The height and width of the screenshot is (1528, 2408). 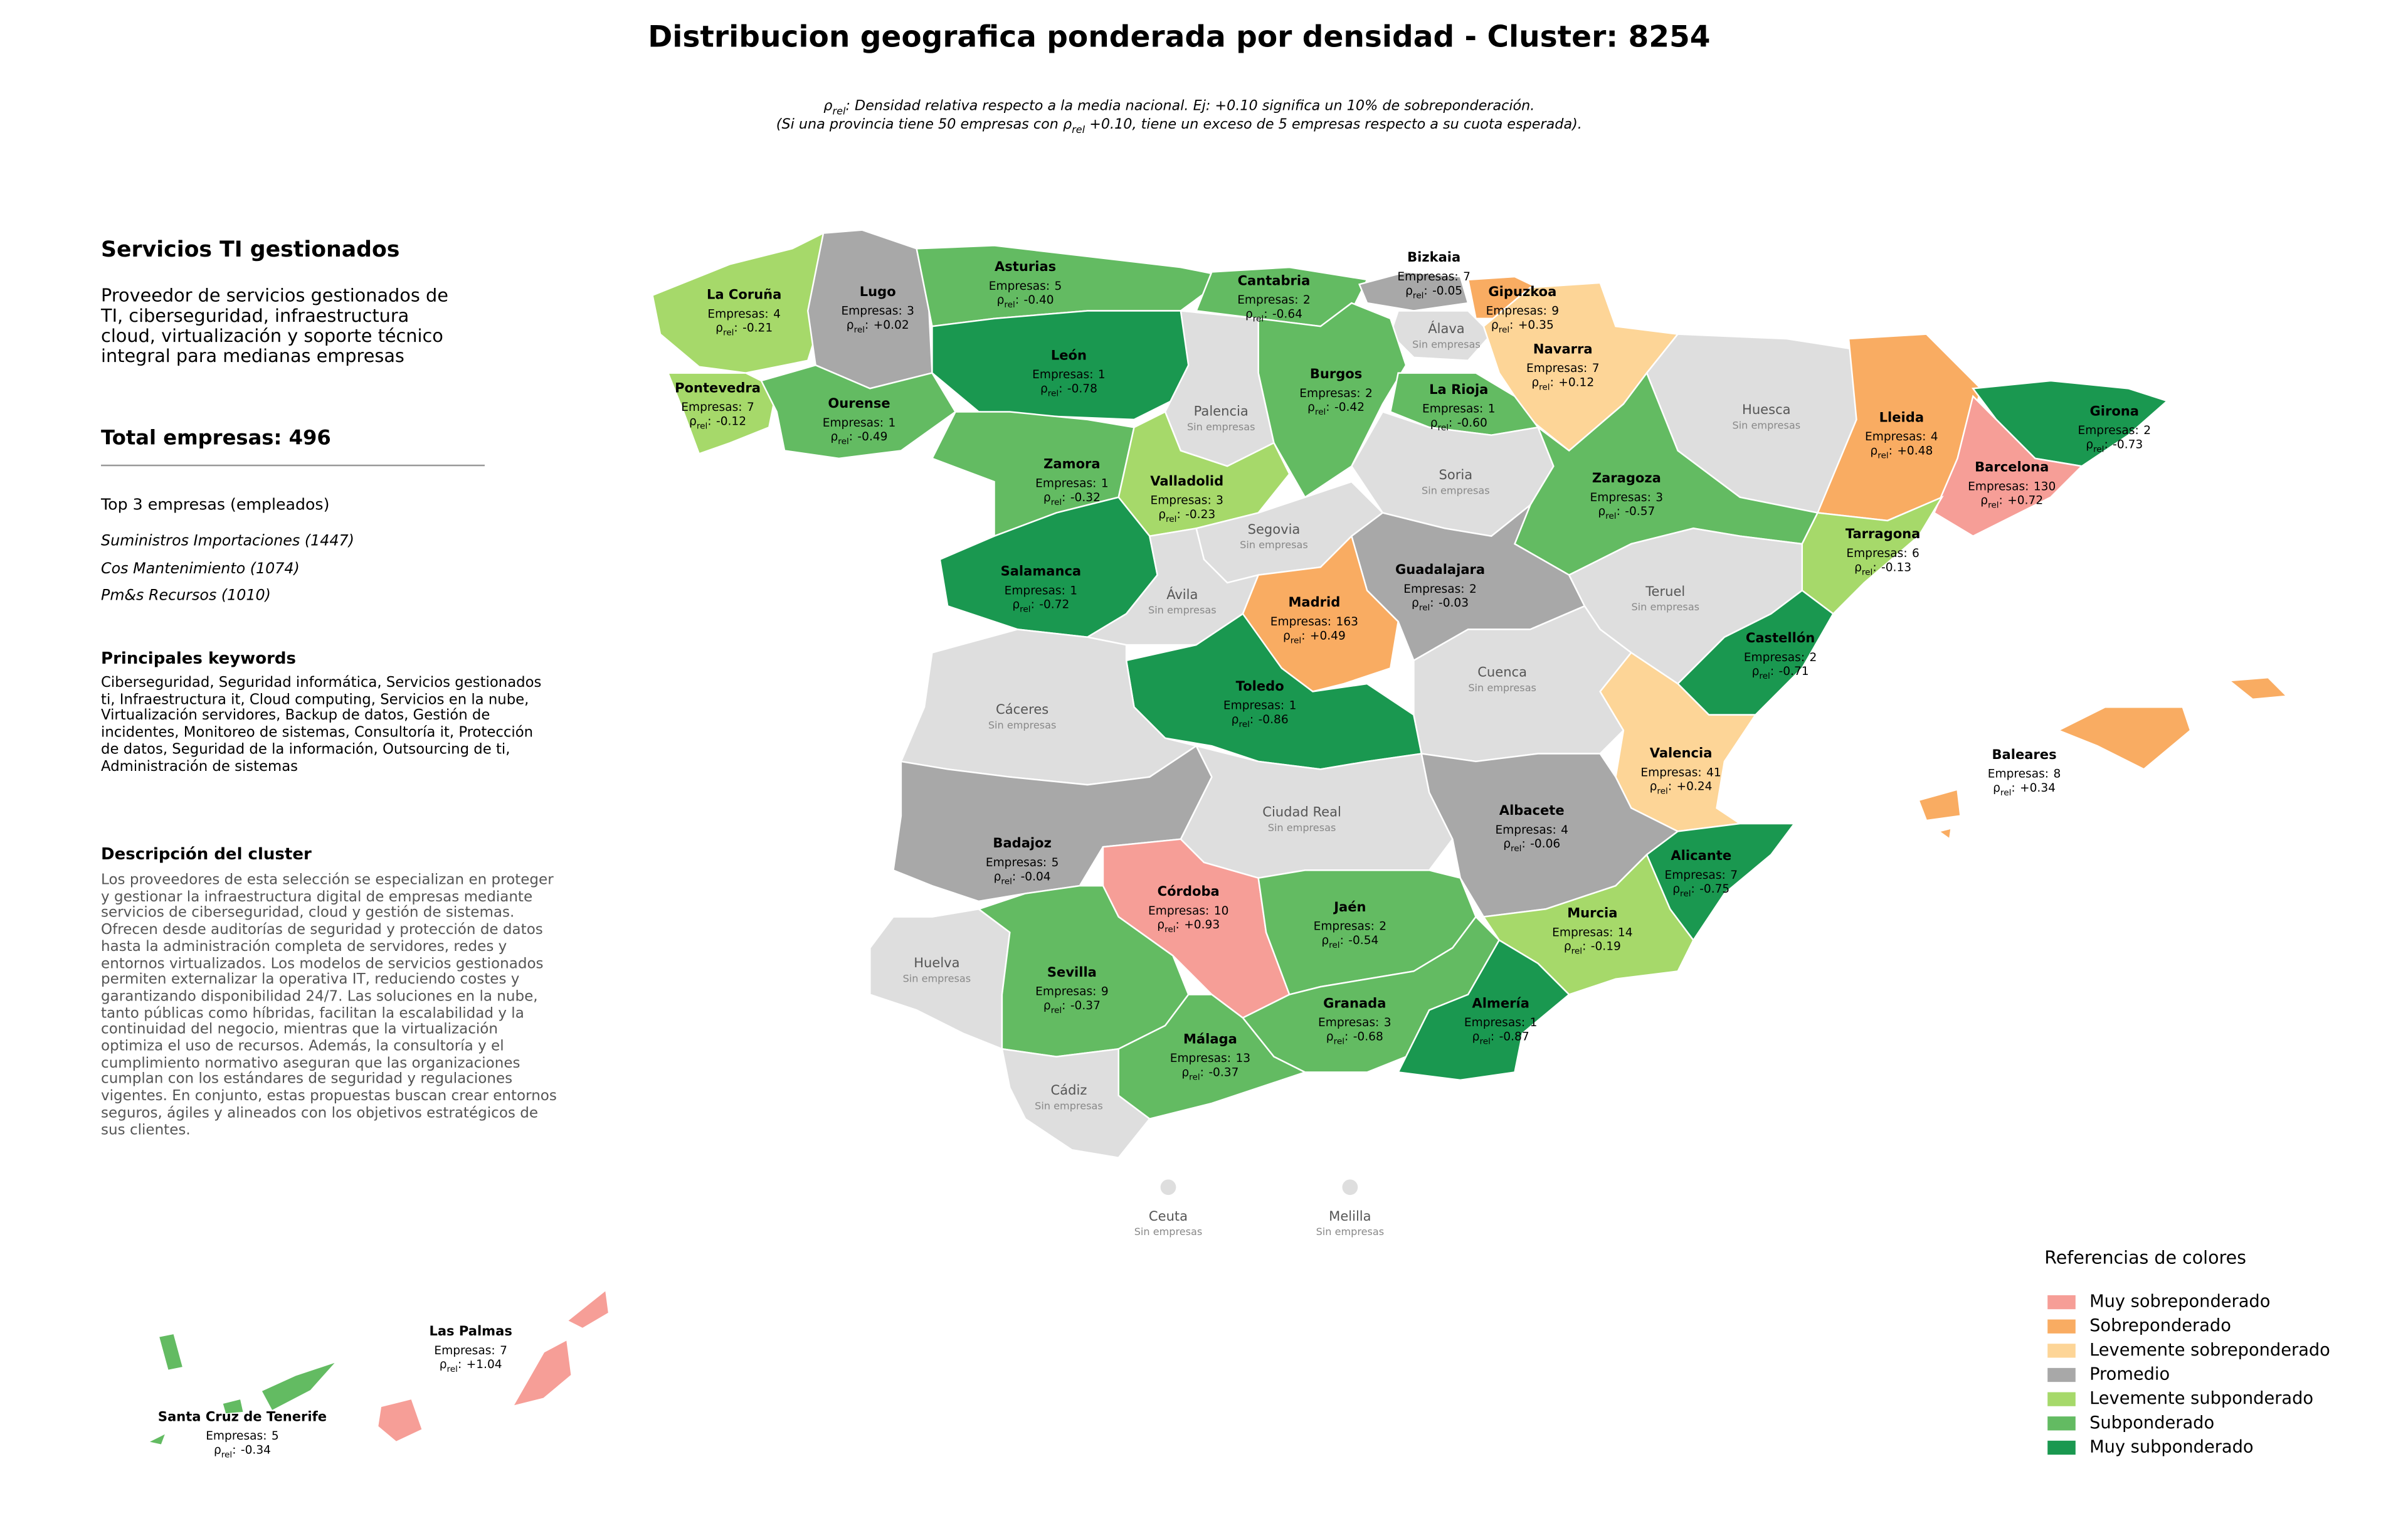 What do you see at coordinates (1592, 933) in the screenshot?
I see `province-count: Empresas: 14` at bounding box center [1592, 933].